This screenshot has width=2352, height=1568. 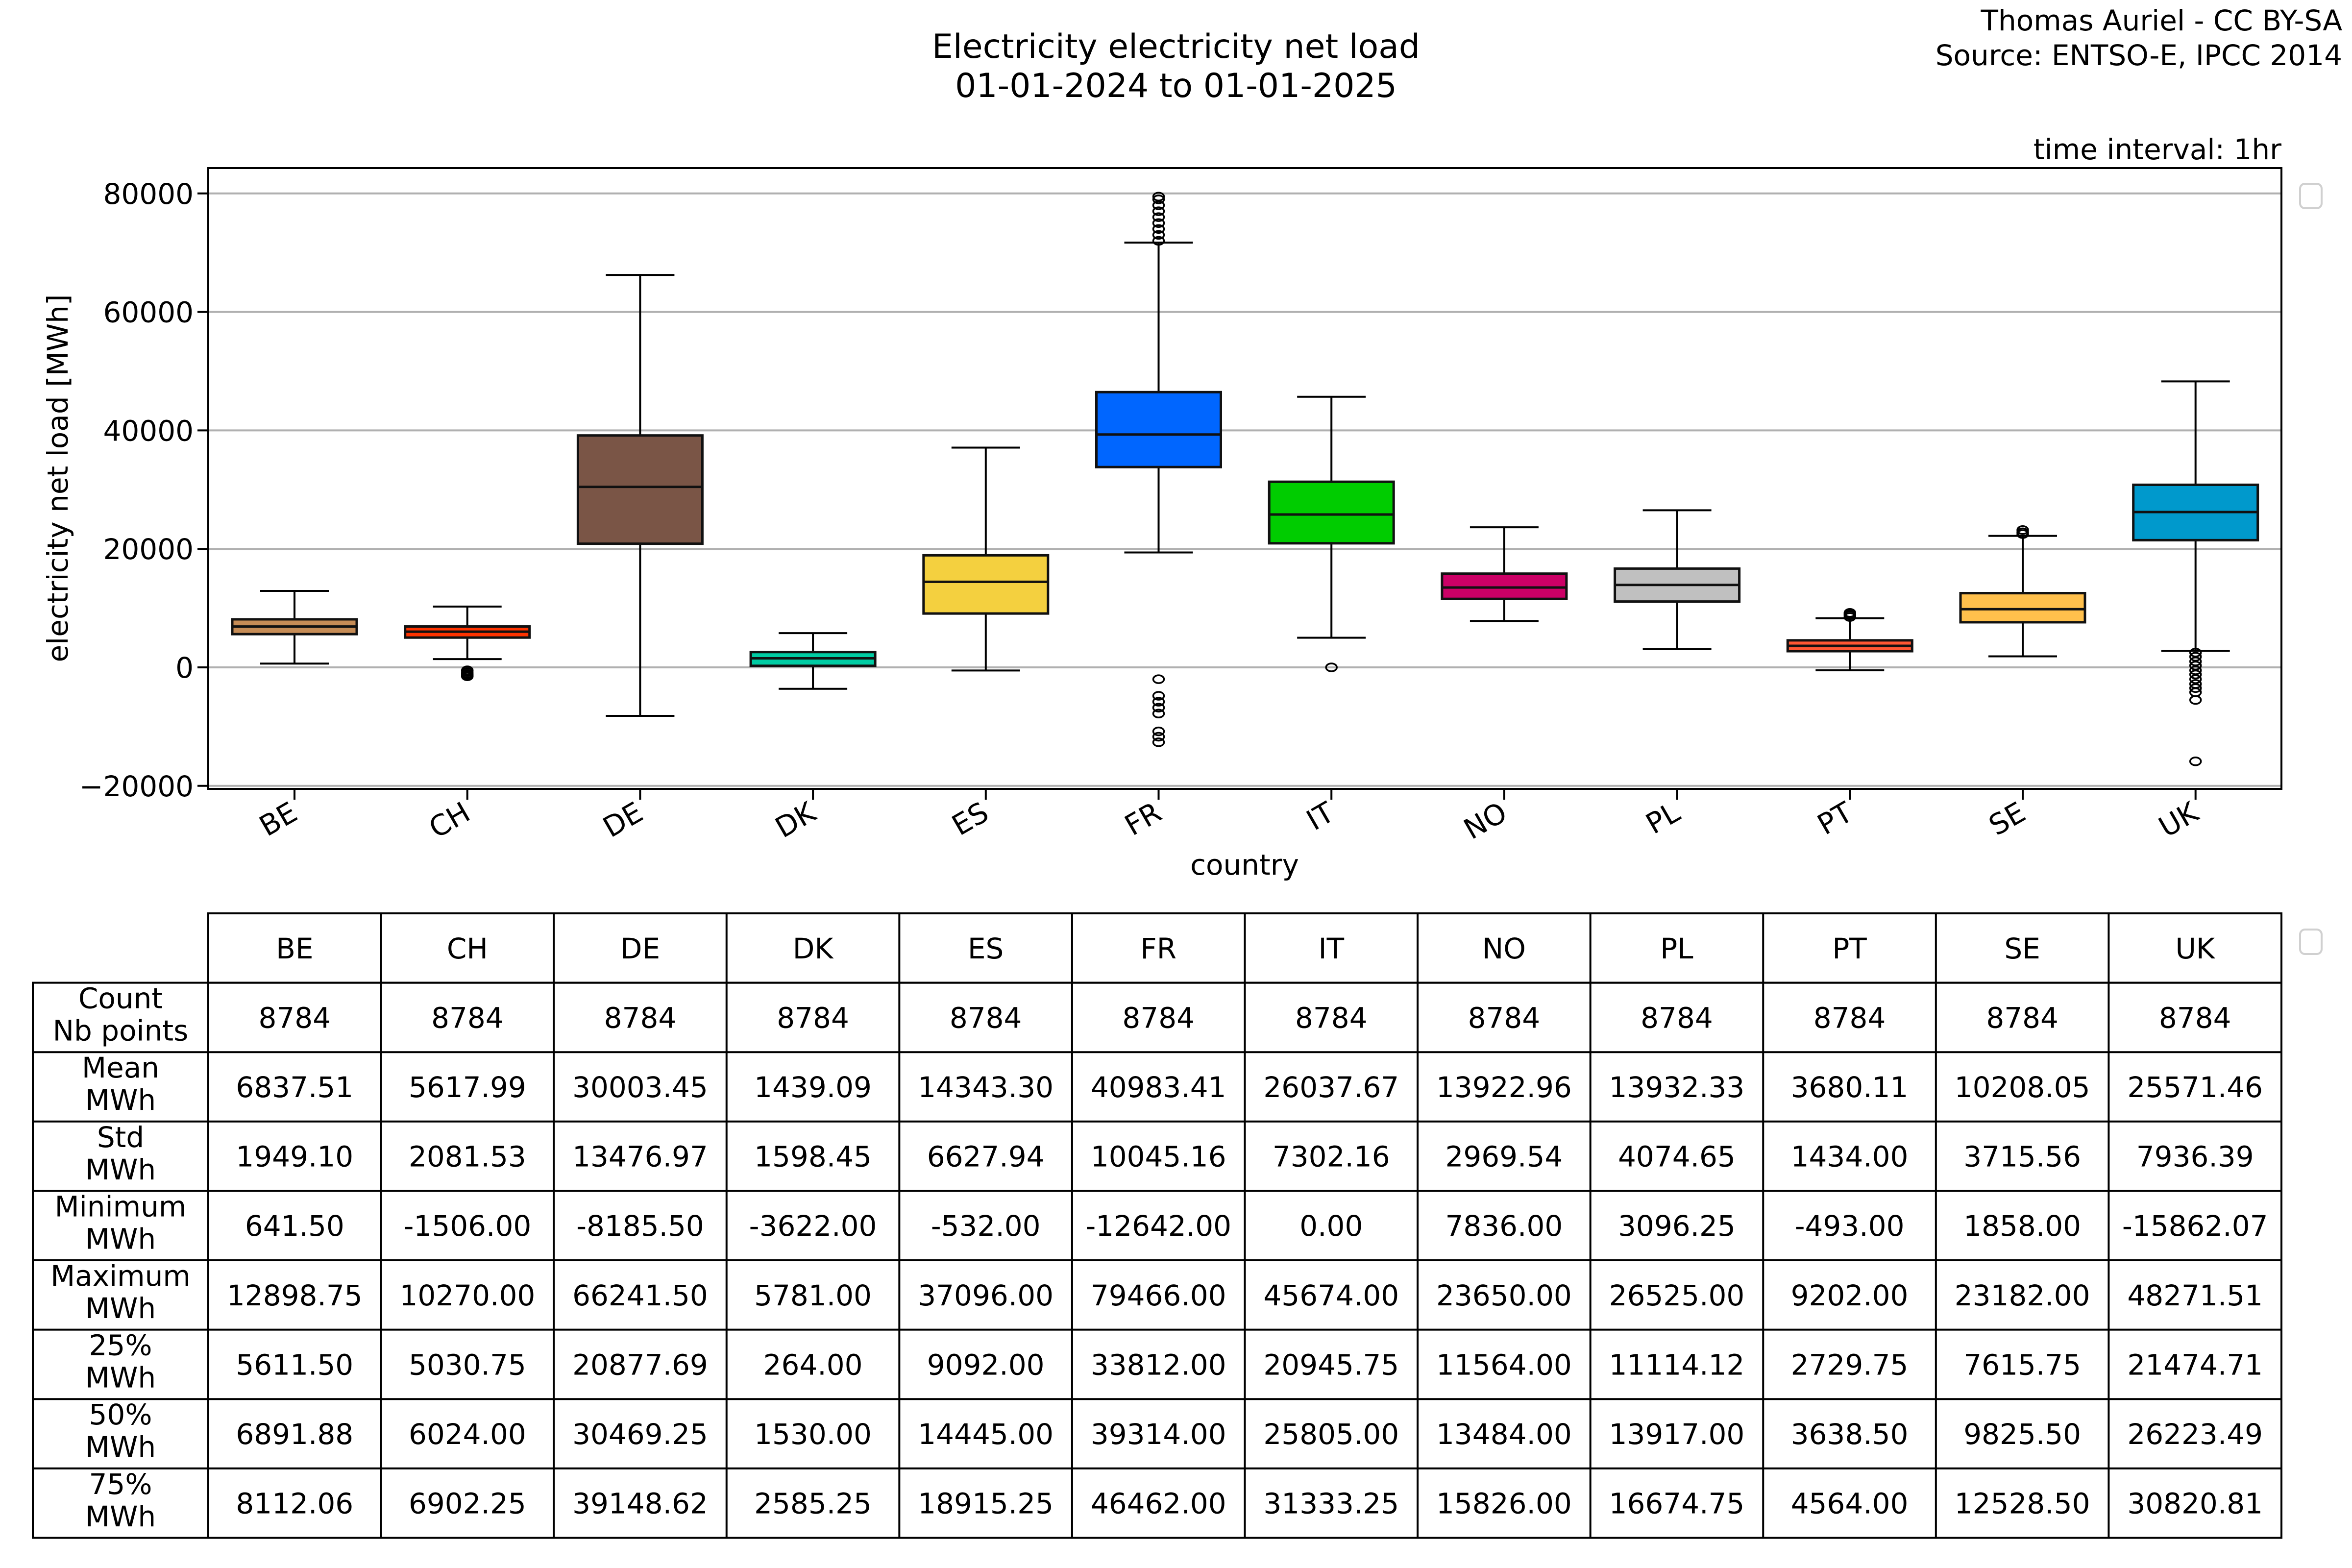 I want to click on table-column-header: UK, so click(x=2195, y=948).